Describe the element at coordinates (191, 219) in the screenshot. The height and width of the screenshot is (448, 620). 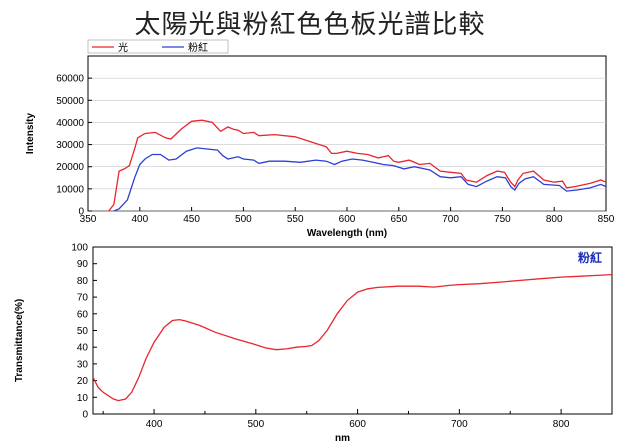
I see `x-tick-label: 450` at that location.